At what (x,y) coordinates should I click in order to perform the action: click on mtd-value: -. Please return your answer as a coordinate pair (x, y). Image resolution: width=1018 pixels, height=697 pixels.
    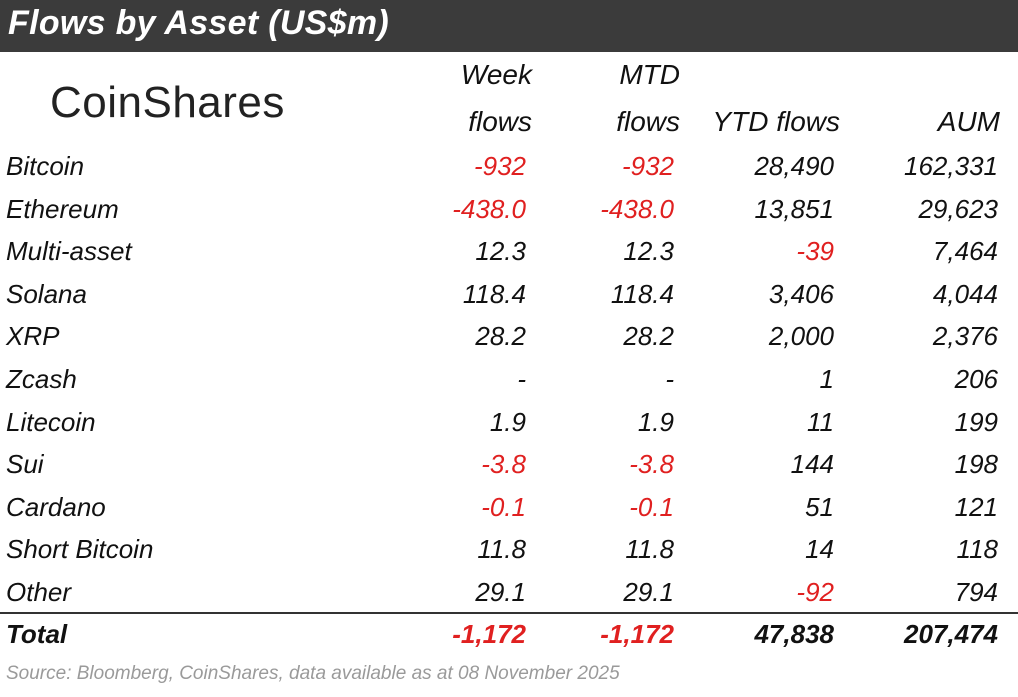
    Looking at the image, I should click on (669, 379).